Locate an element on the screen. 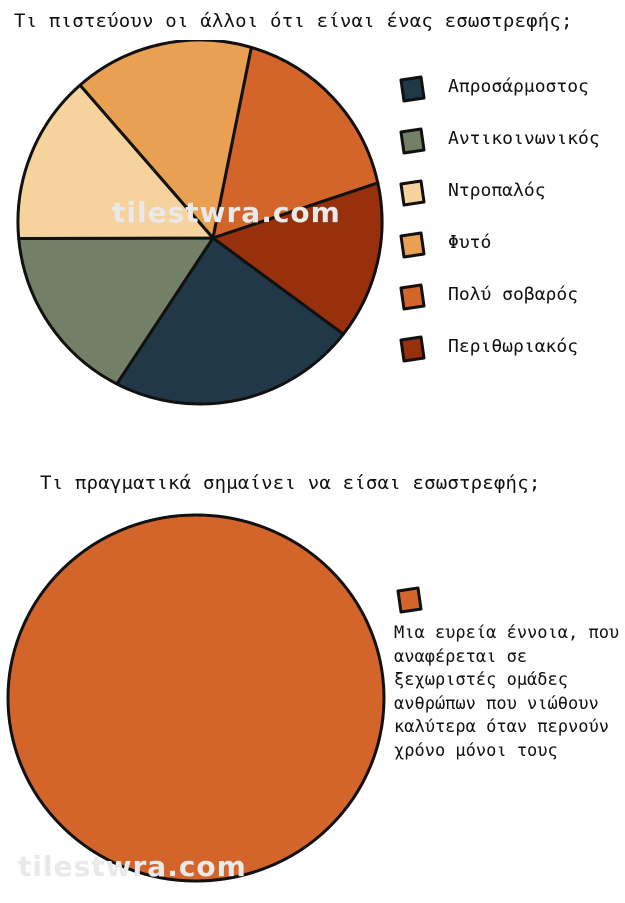  legend-label-1: Αντικοινωνικός is located at coordinates (524, 138).